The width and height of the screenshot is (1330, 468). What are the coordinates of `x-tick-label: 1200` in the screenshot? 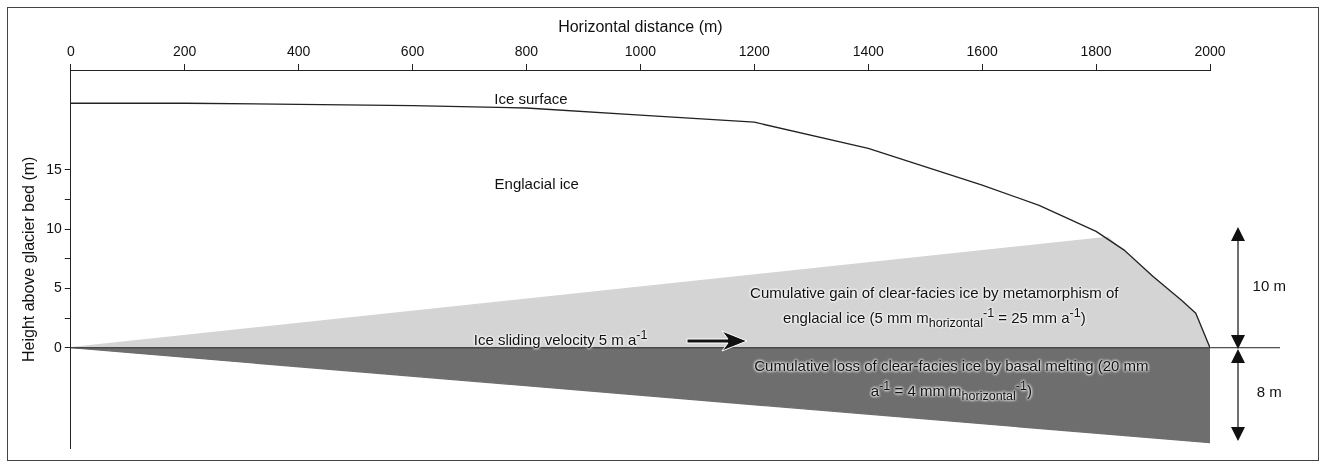 It's located at (754, 51).